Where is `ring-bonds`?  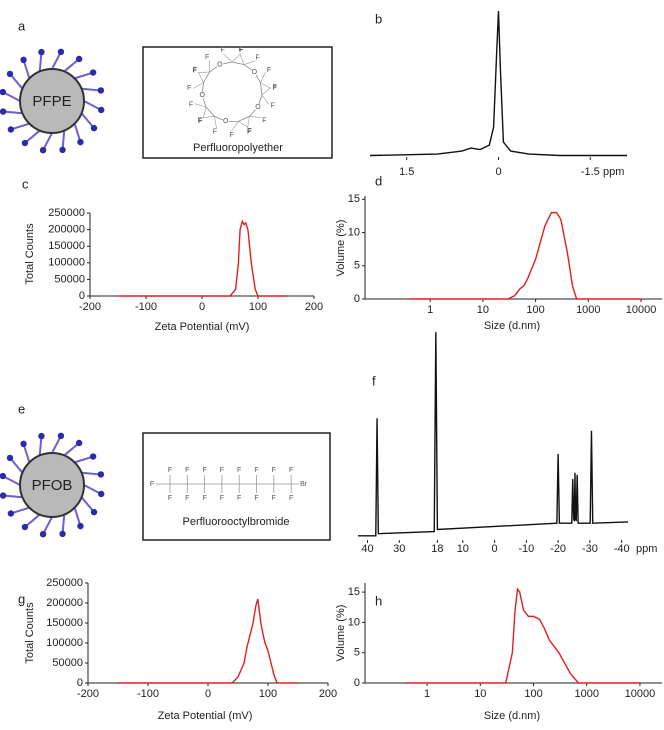
ring-bonds is located at coordinates (232, 91).